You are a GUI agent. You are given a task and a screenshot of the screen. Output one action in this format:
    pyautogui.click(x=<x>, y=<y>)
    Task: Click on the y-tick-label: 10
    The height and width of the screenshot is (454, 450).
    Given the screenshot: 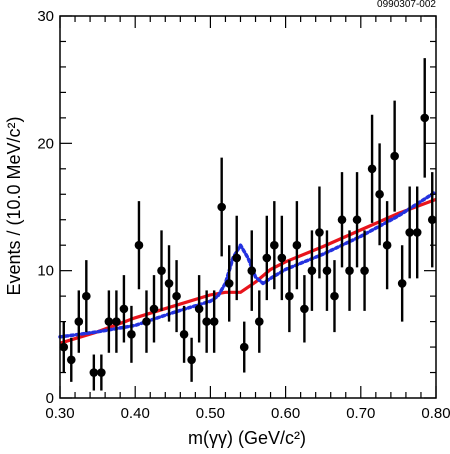 What is the action you would take?
    pyautogui.click(x=45, y=271)
    